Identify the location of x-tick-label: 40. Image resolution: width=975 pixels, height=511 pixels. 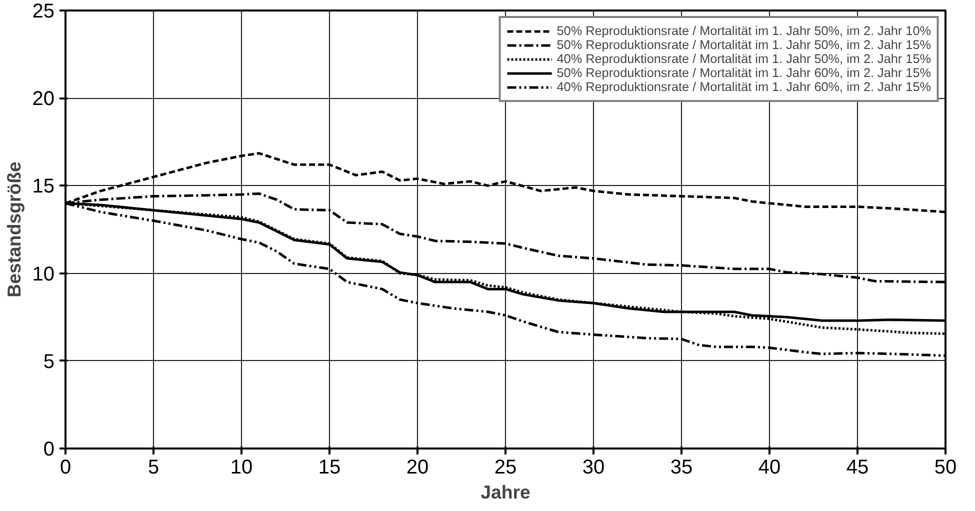
(769, 467).